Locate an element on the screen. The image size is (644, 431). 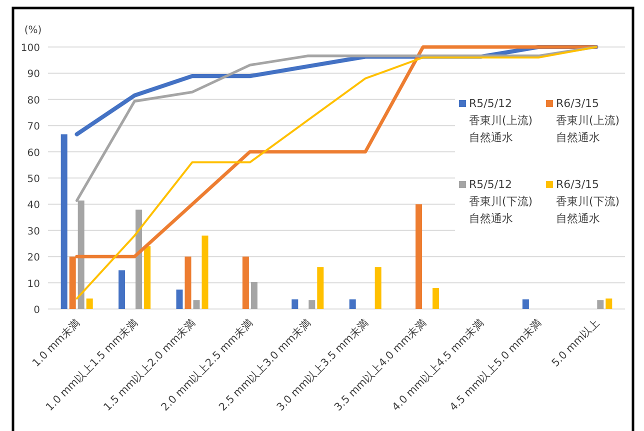
y-tick-label: 20 is located at coordinates (33, 258).